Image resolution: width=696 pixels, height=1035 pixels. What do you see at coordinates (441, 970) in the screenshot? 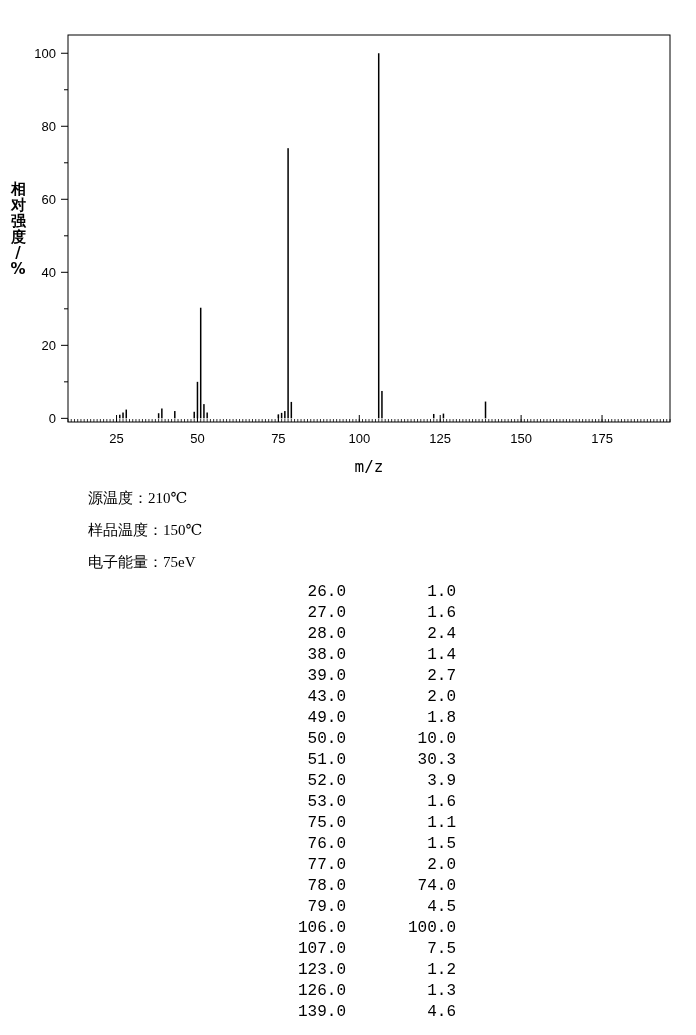
I see `text: 1.2` at bounding box center [441, 970].